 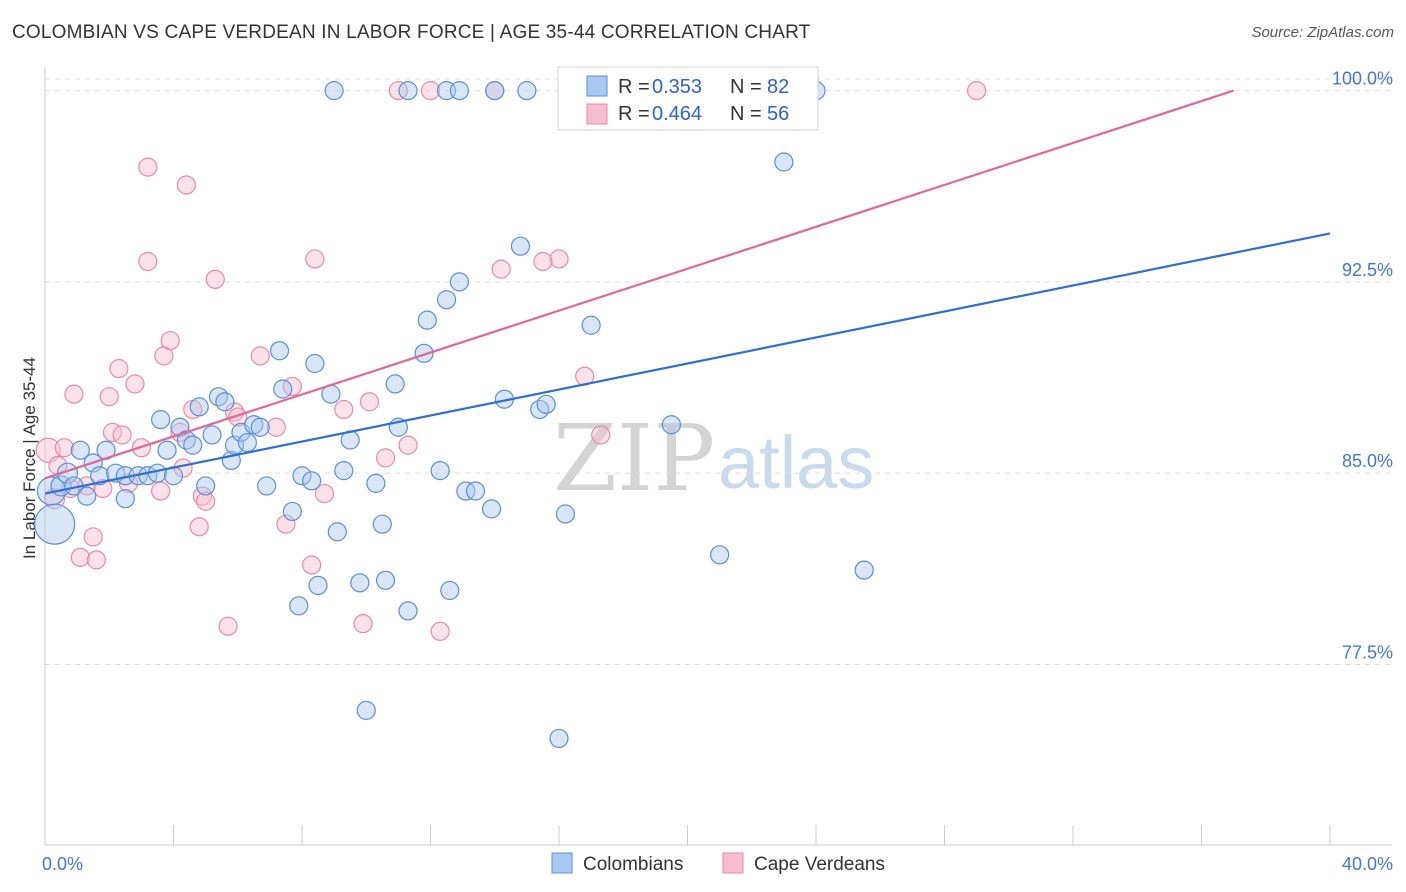 What do you see at coordinates (597, 86) in the screenshot?
I see `colombians-swatch` at bounding box center [597, 86].